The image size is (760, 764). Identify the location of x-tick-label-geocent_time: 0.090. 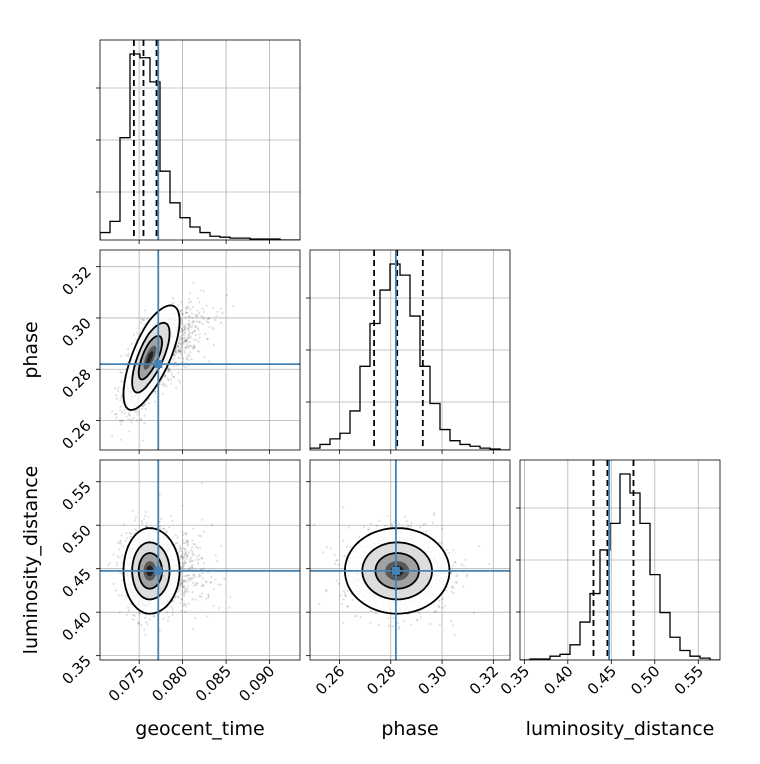
(256, 683).